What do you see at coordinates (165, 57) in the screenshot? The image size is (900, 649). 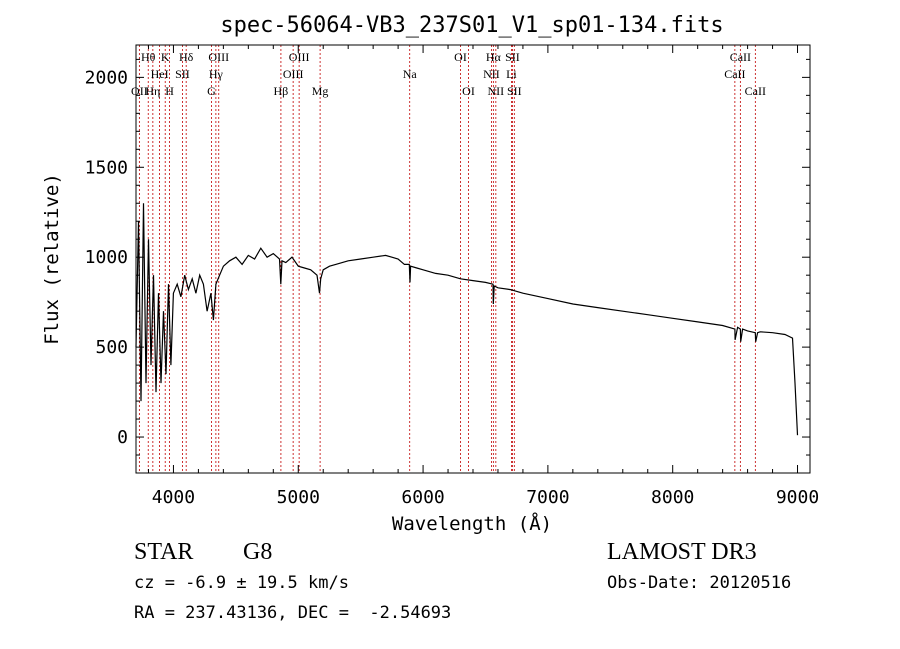 I see `line-label: K` at bounding box center [165, 57].